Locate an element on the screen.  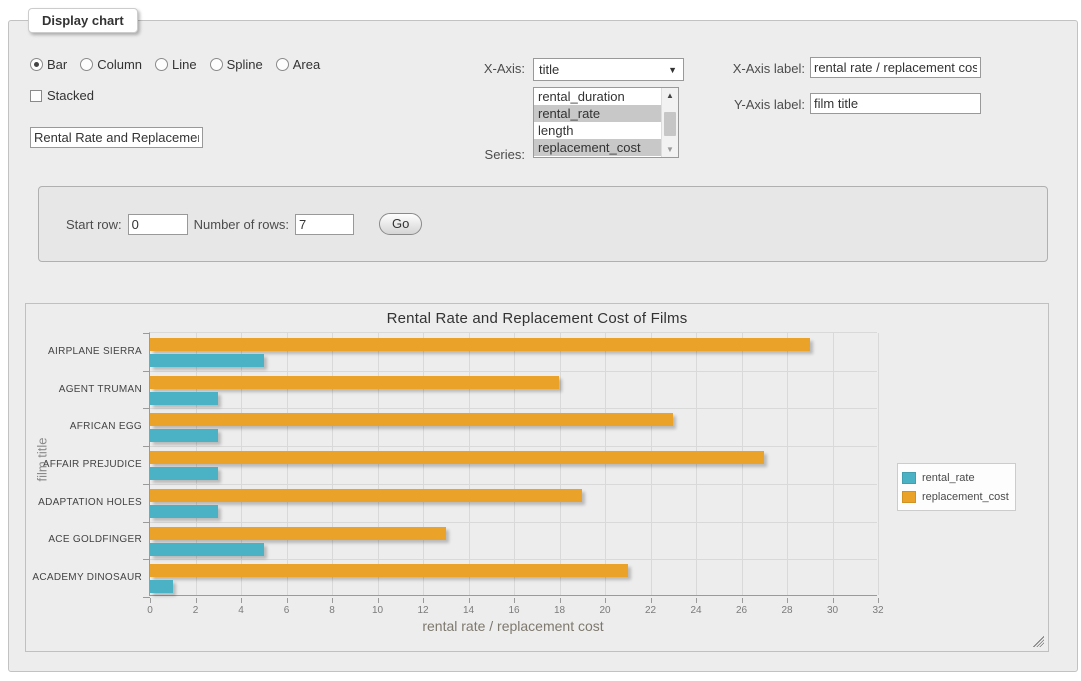
chart-legend: rental_rate replacement_cost is located at coordinates (956, 487).